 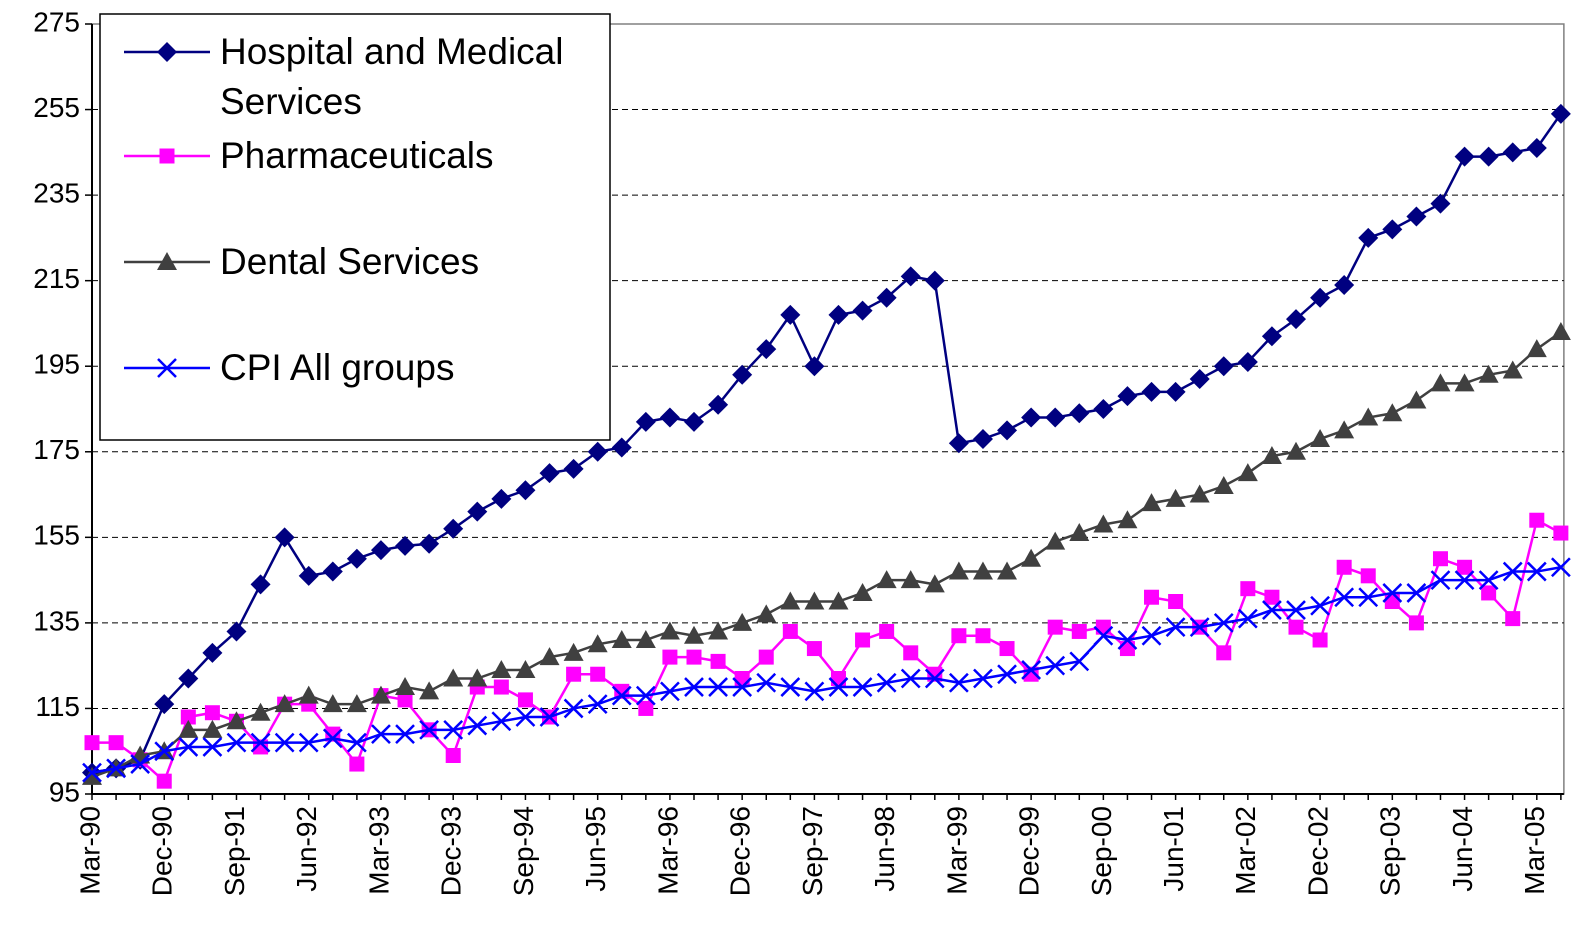 What do you see at coordinates (234, 851) in the screenshot?
I see `x-tick-label: Sep-91` at bounding box center [234, 851].